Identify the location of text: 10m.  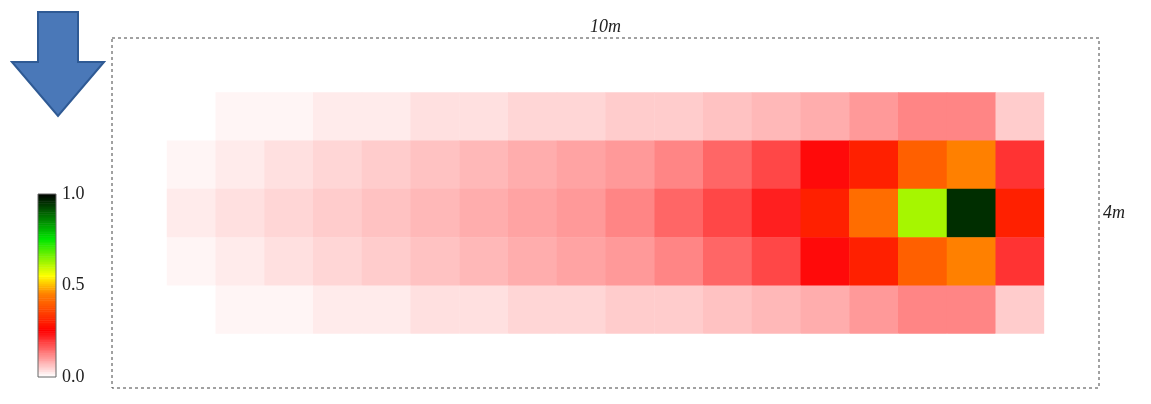
(605, 25).